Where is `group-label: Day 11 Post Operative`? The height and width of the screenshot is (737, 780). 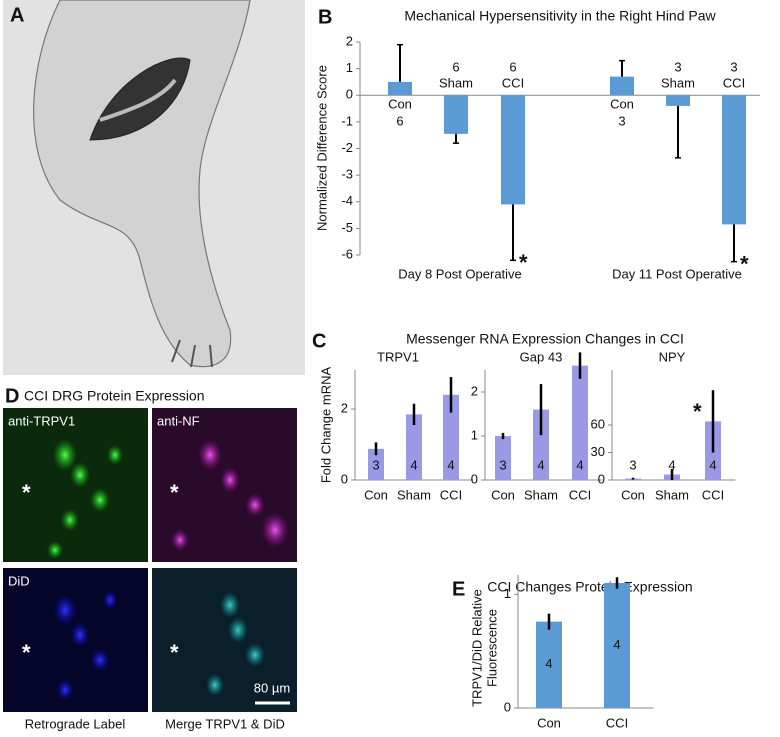 group-label: Day 11 Post Operative is located at coordinates (677, 273).